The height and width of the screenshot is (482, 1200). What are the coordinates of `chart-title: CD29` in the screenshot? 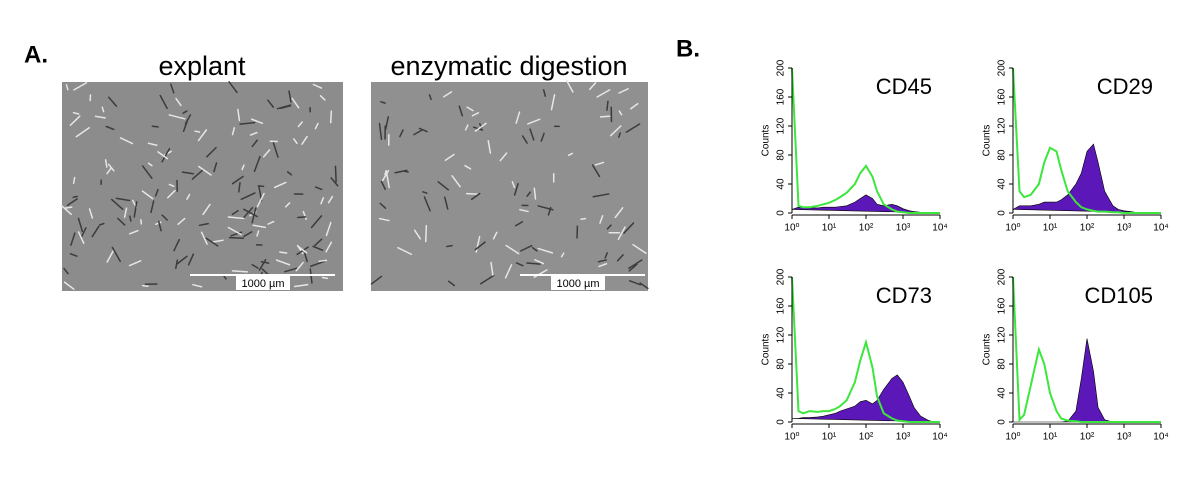 It's located at (1125, 86).